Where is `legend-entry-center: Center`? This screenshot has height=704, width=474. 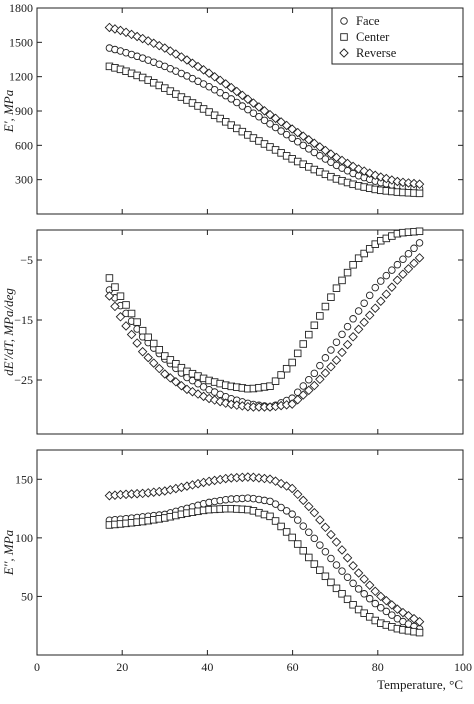 legend-entry-center: Center is located at coordinates (373, 37).